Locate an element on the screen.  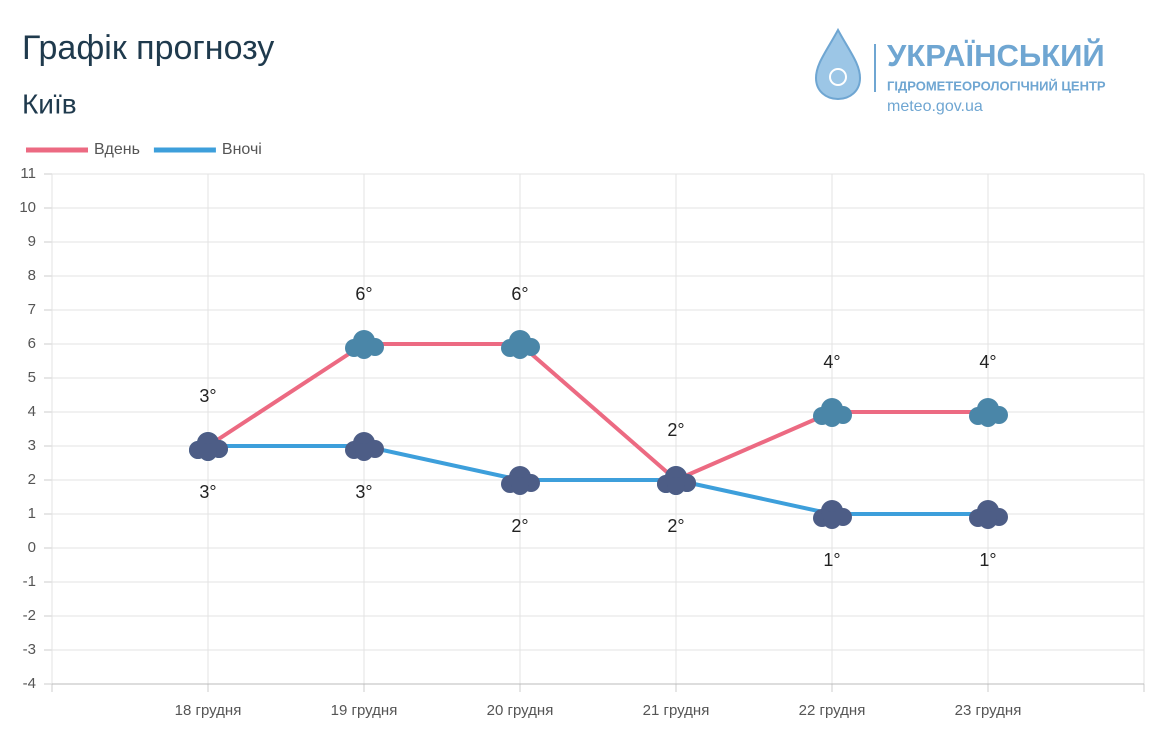
y-tick-label: 6 is located at coordinates (32, 343).